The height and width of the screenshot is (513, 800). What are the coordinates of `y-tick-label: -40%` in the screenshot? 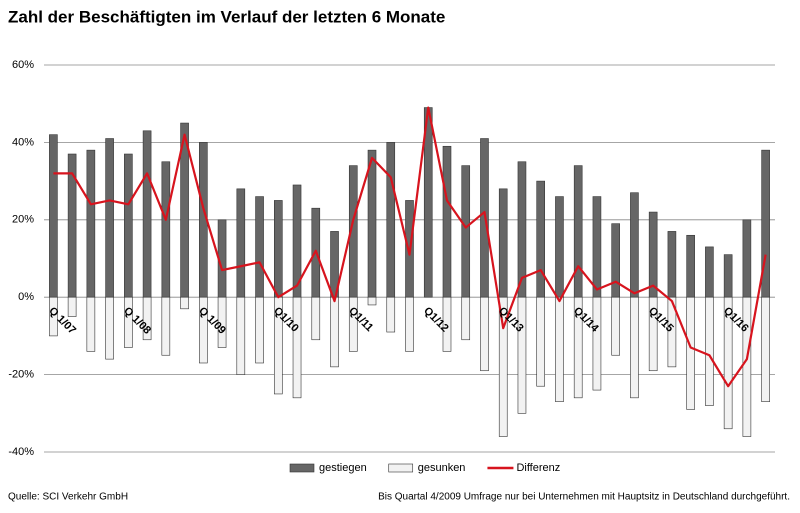 It's located at (21, 452).